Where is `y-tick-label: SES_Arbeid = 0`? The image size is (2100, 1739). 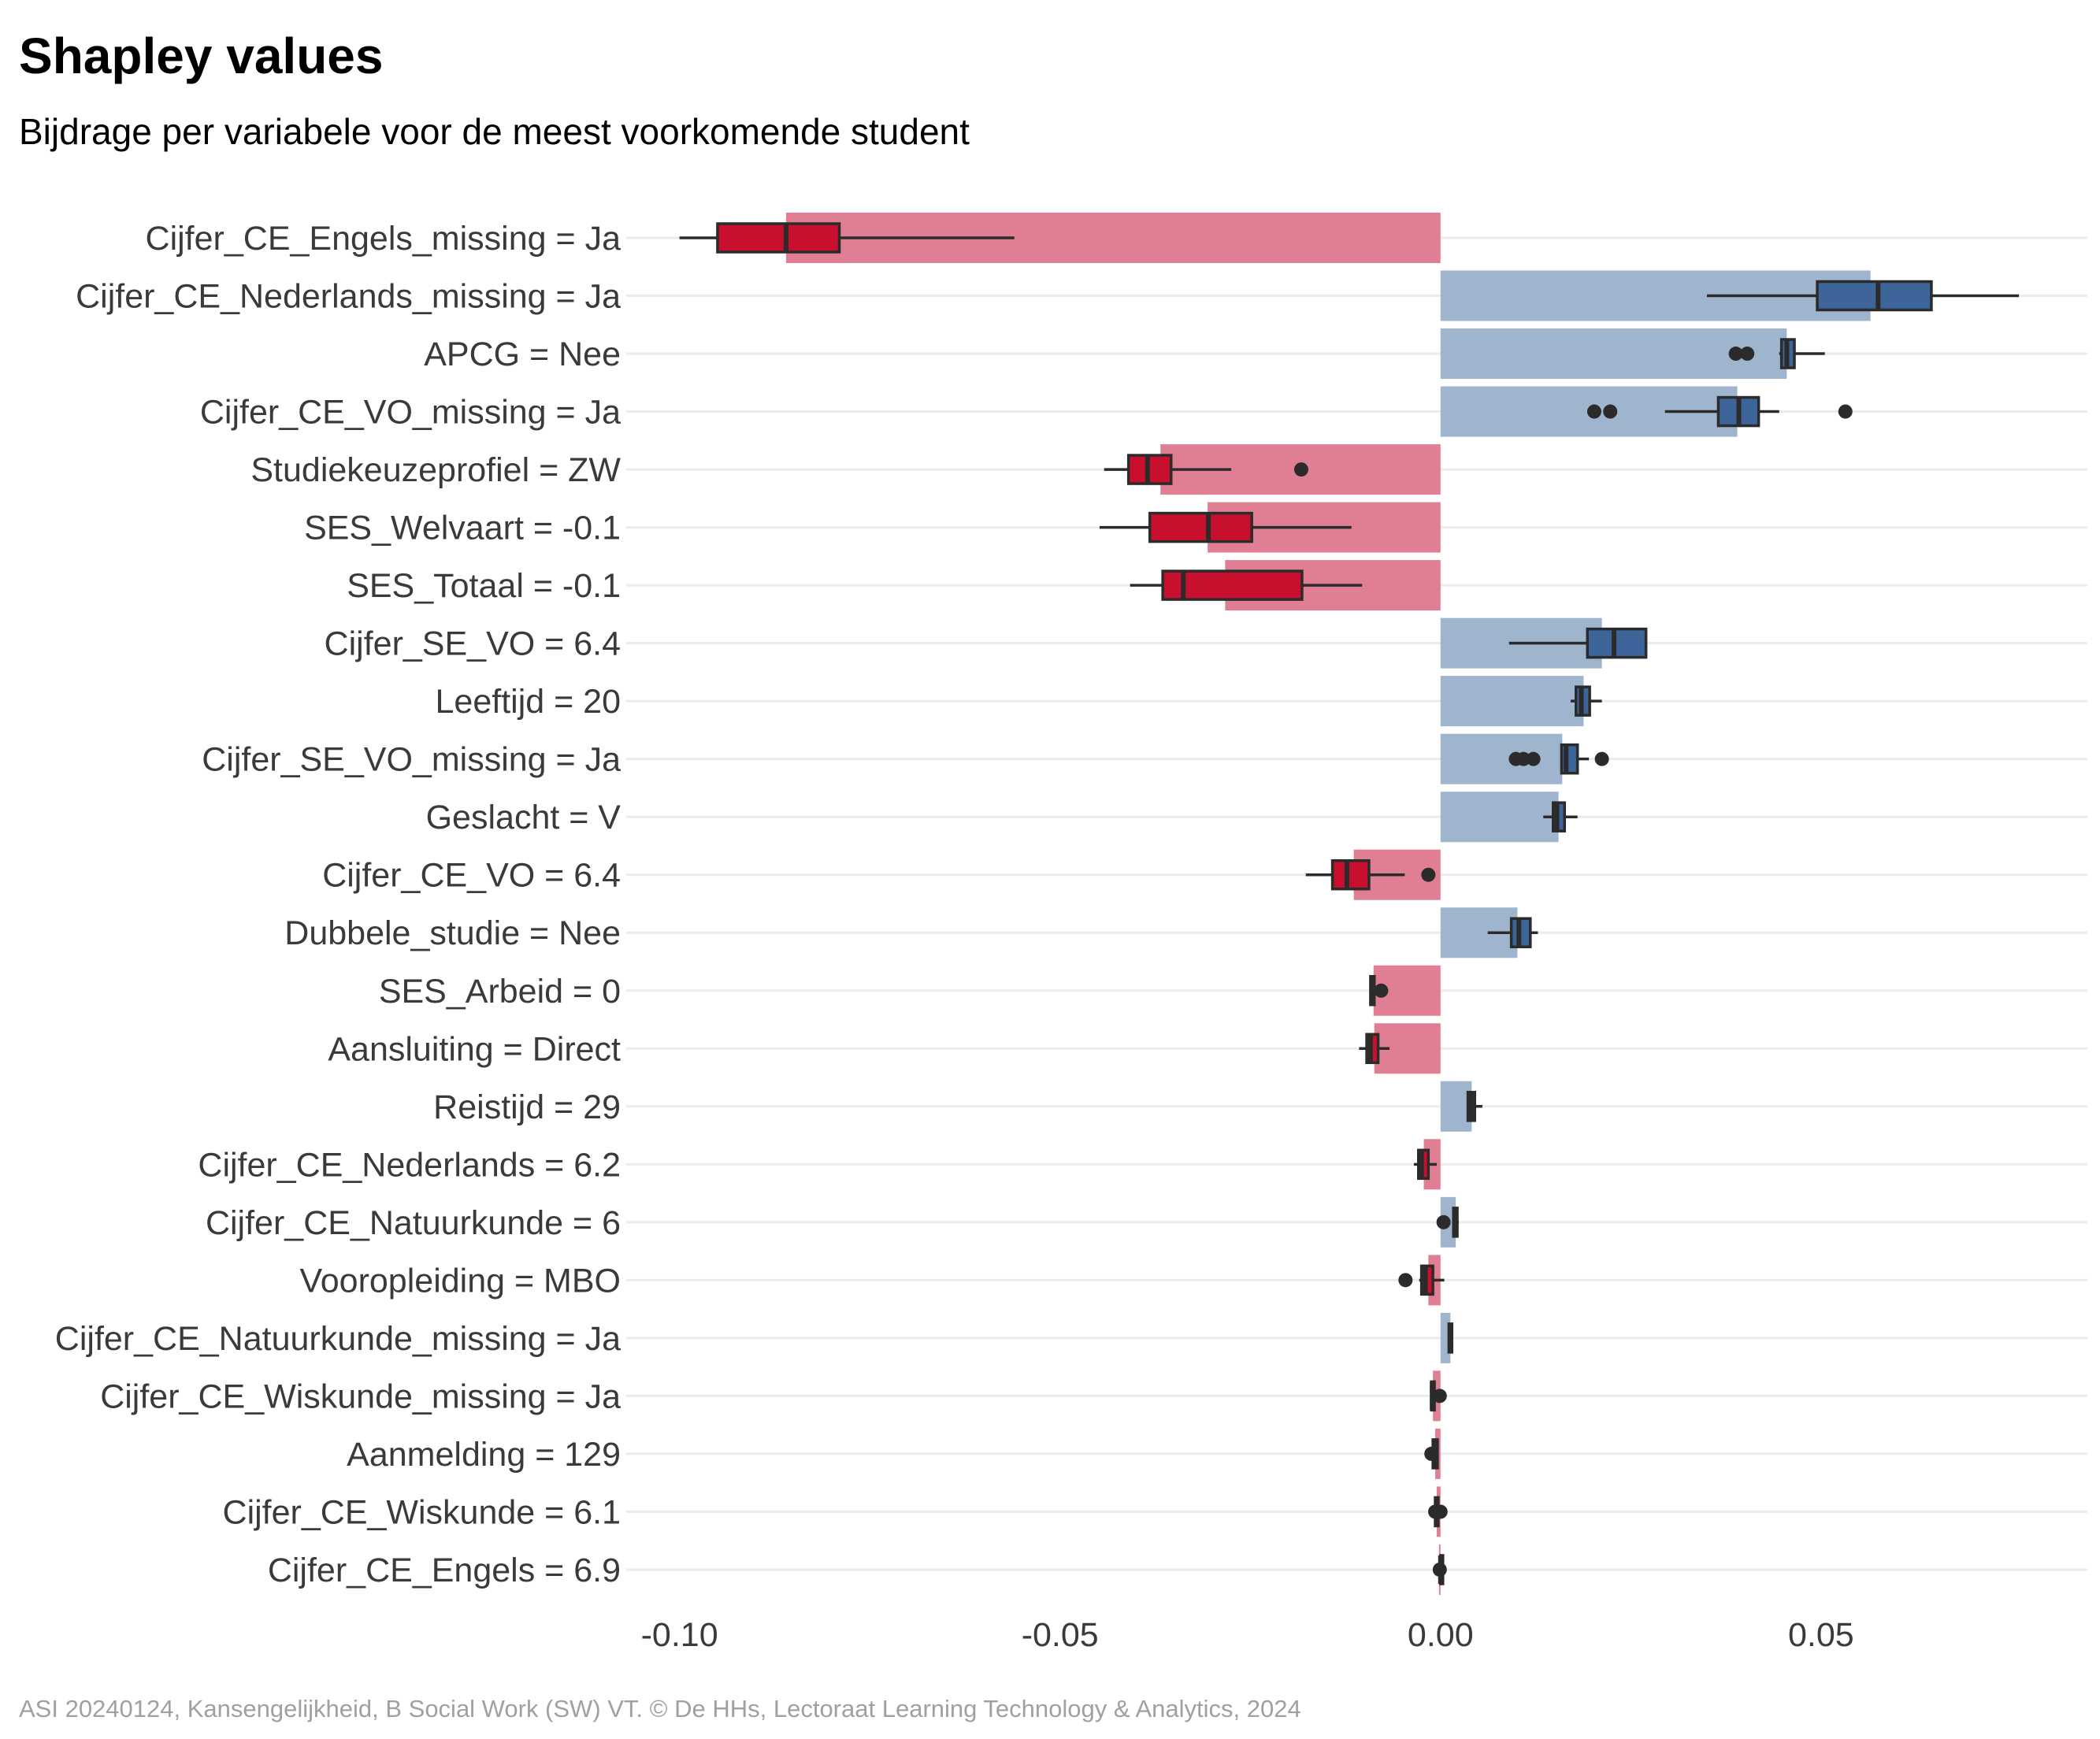 y-tick-label: SES_Arbeid = 0 is located at coordinates (500, 991).